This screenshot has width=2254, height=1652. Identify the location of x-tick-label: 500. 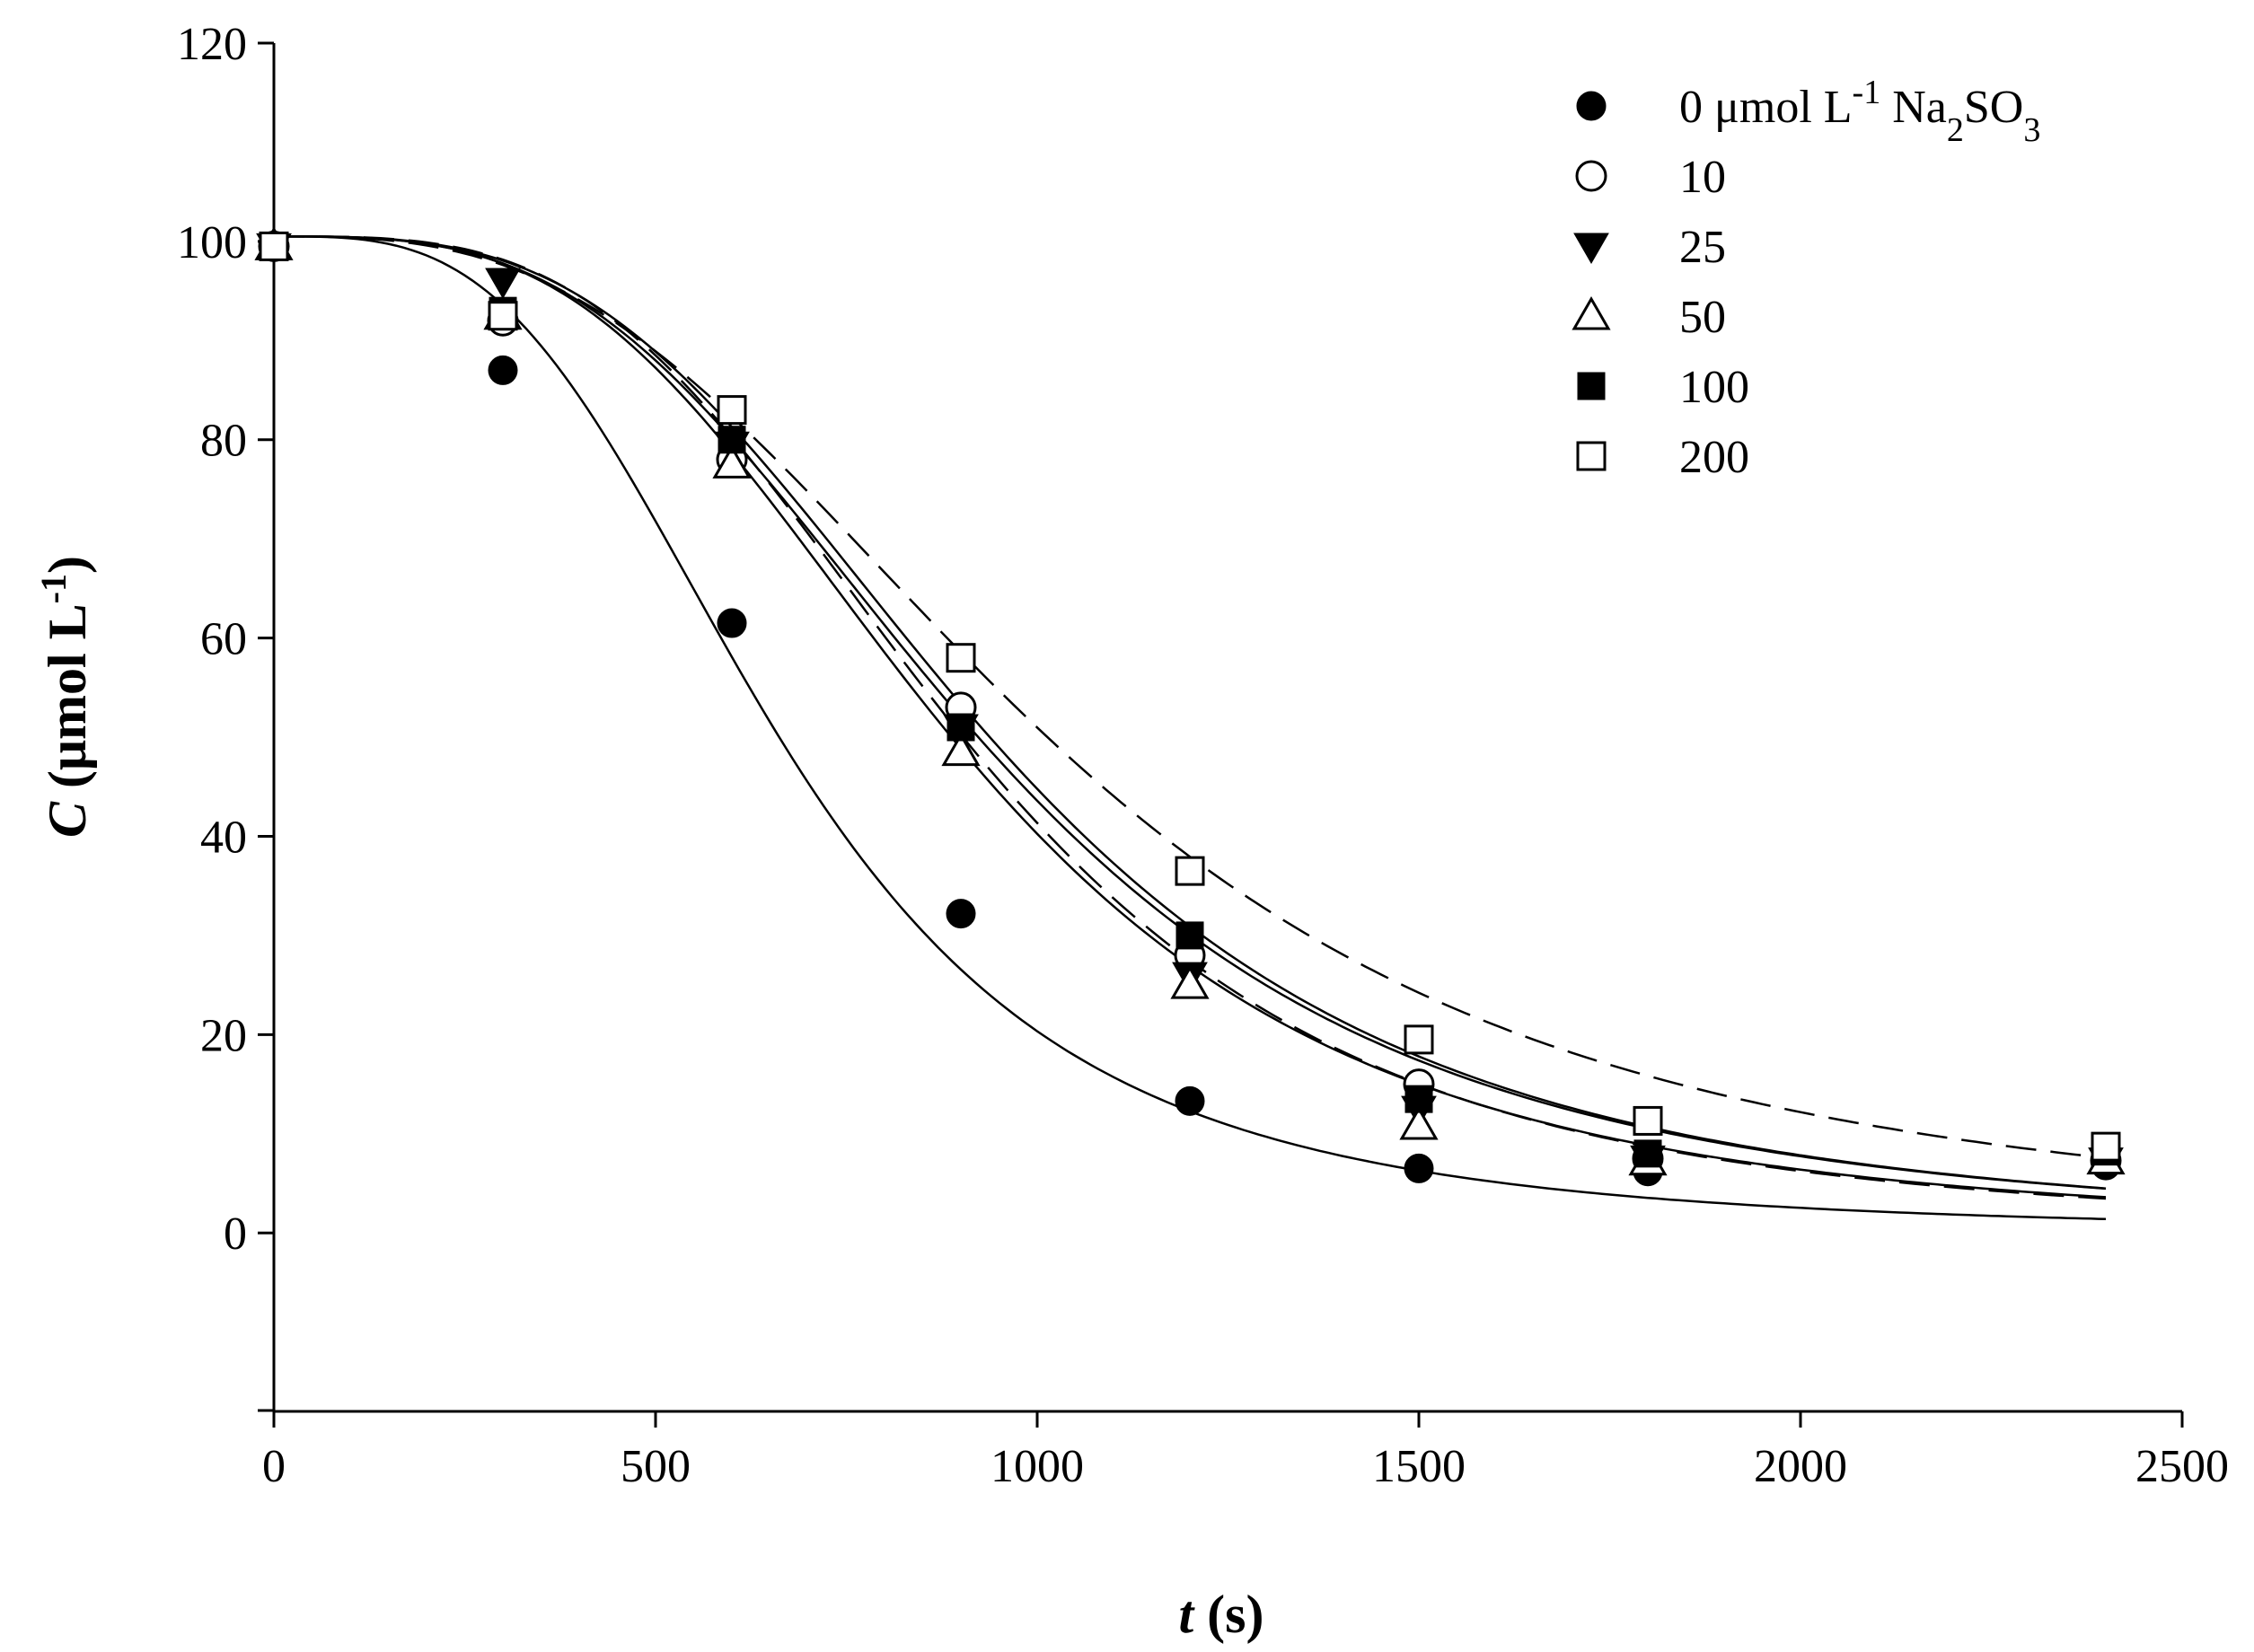
(656, 1467).